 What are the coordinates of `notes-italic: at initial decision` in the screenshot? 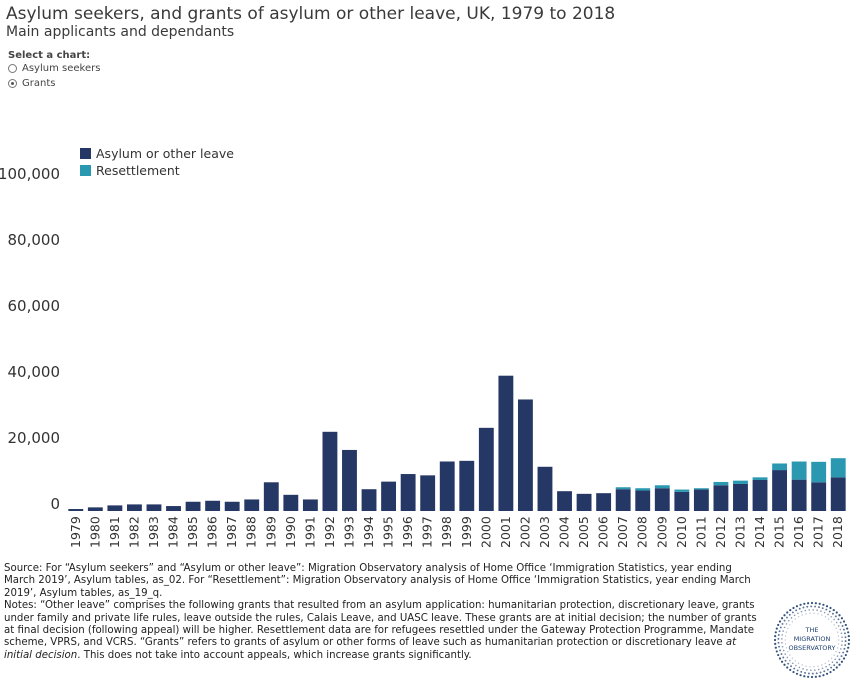 It's located at (370, 649).